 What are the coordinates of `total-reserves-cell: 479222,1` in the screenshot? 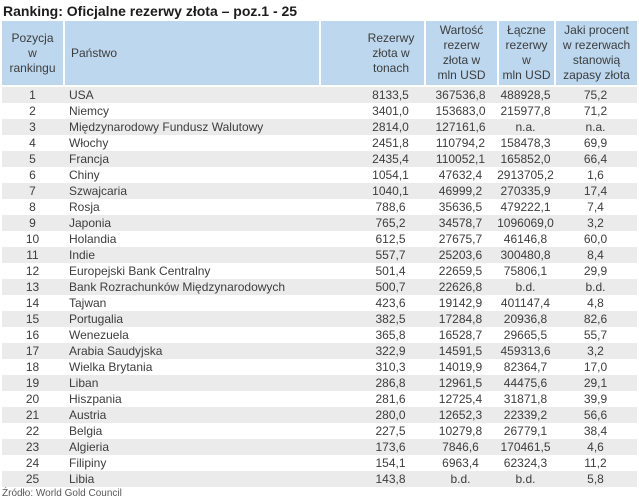 It's located at (525, 207).